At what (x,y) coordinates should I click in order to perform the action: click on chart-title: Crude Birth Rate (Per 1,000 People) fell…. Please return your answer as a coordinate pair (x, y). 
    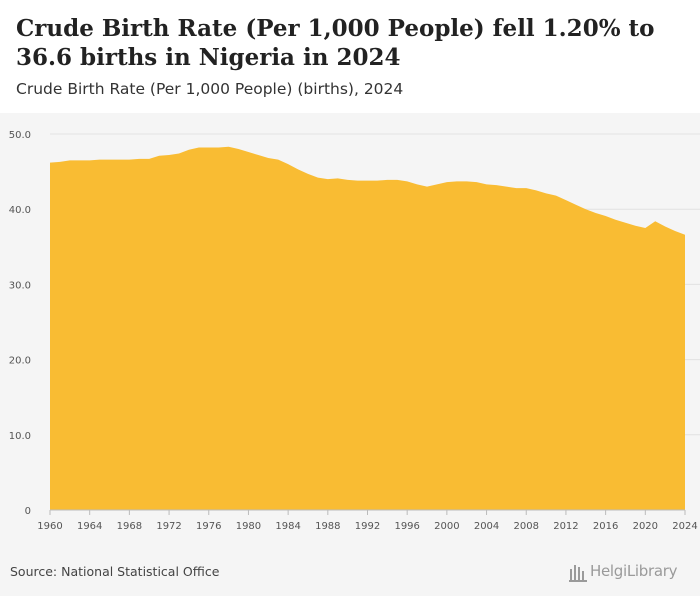
    Looking at the image, I should click on (335, 43).